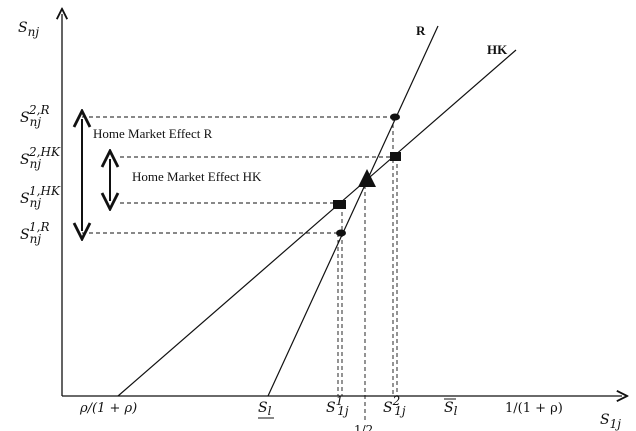 The image size is (636, 431). What do you see at coordinates (394, 406) in the screenshot?
I see `x-tick-s2: S2 1j` at bounding box center [394, 406].